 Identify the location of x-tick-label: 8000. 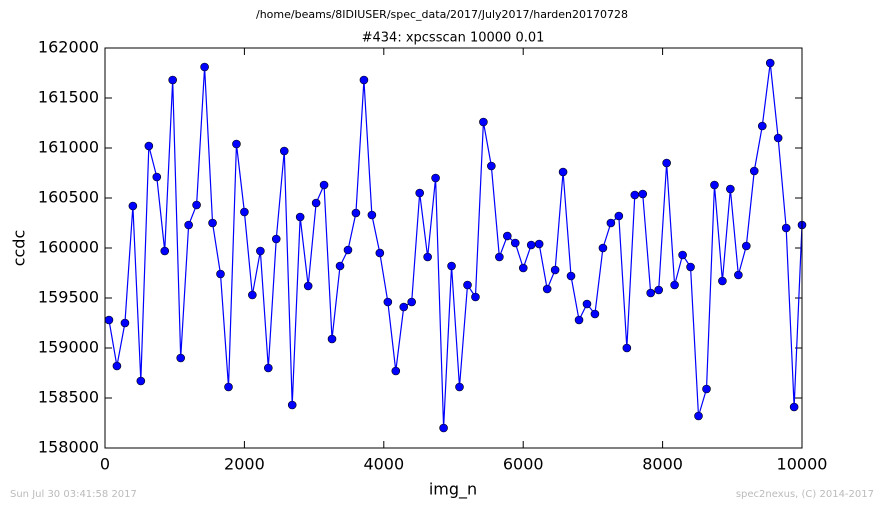
(662, 464).